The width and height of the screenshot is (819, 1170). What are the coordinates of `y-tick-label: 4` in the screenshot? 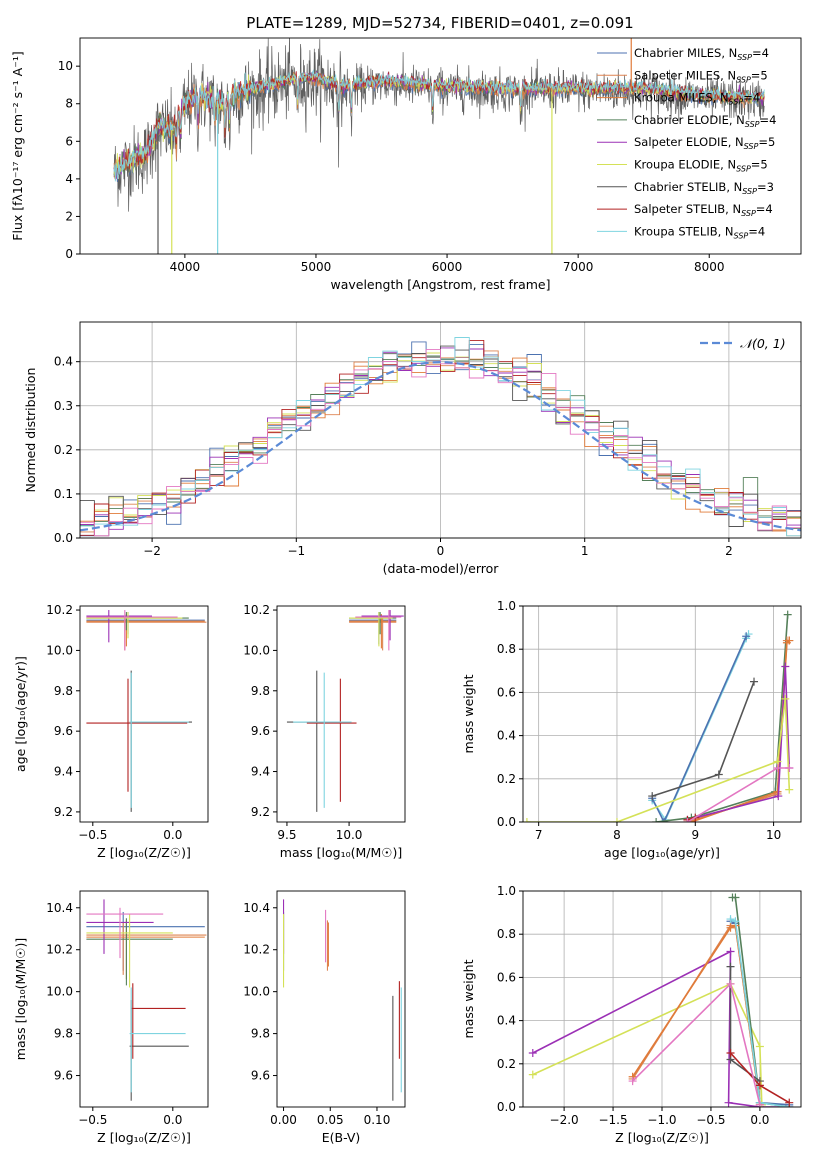 It's located at (69, 179).